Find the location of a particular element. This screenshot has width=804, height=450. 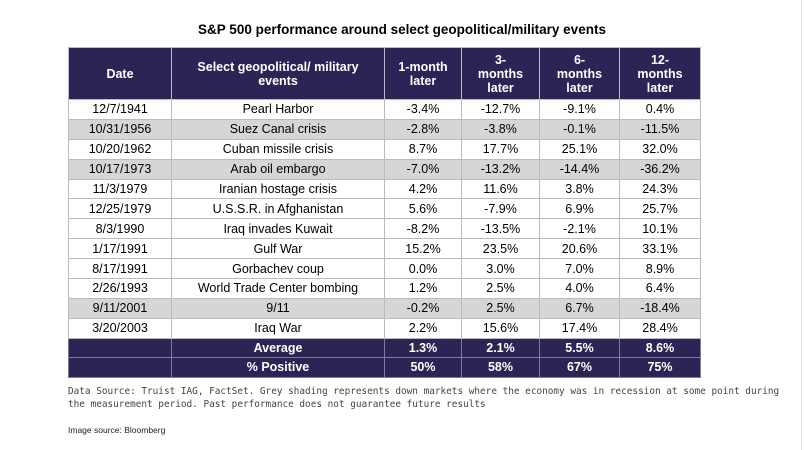

cell-1-month: -0.2% is located at coordinates (423, 308).